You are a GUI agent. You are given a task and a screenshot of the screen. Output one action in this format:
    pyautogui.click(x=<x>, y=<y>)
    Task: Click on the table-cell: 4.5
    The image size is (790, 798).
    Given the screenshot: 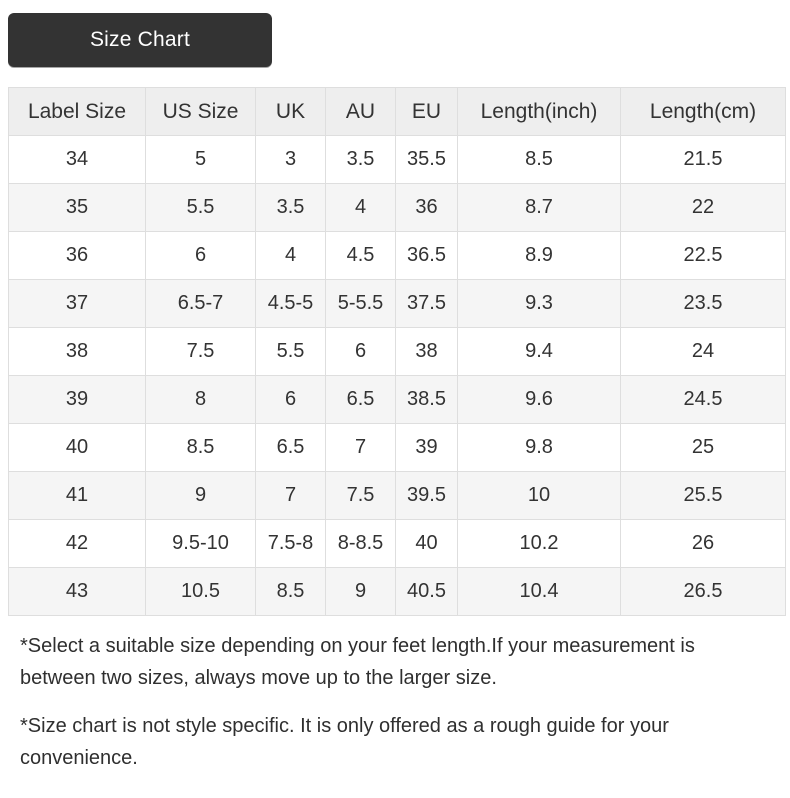 What is the action you would take?
    pyautogui.click(x=360, y=255)
    